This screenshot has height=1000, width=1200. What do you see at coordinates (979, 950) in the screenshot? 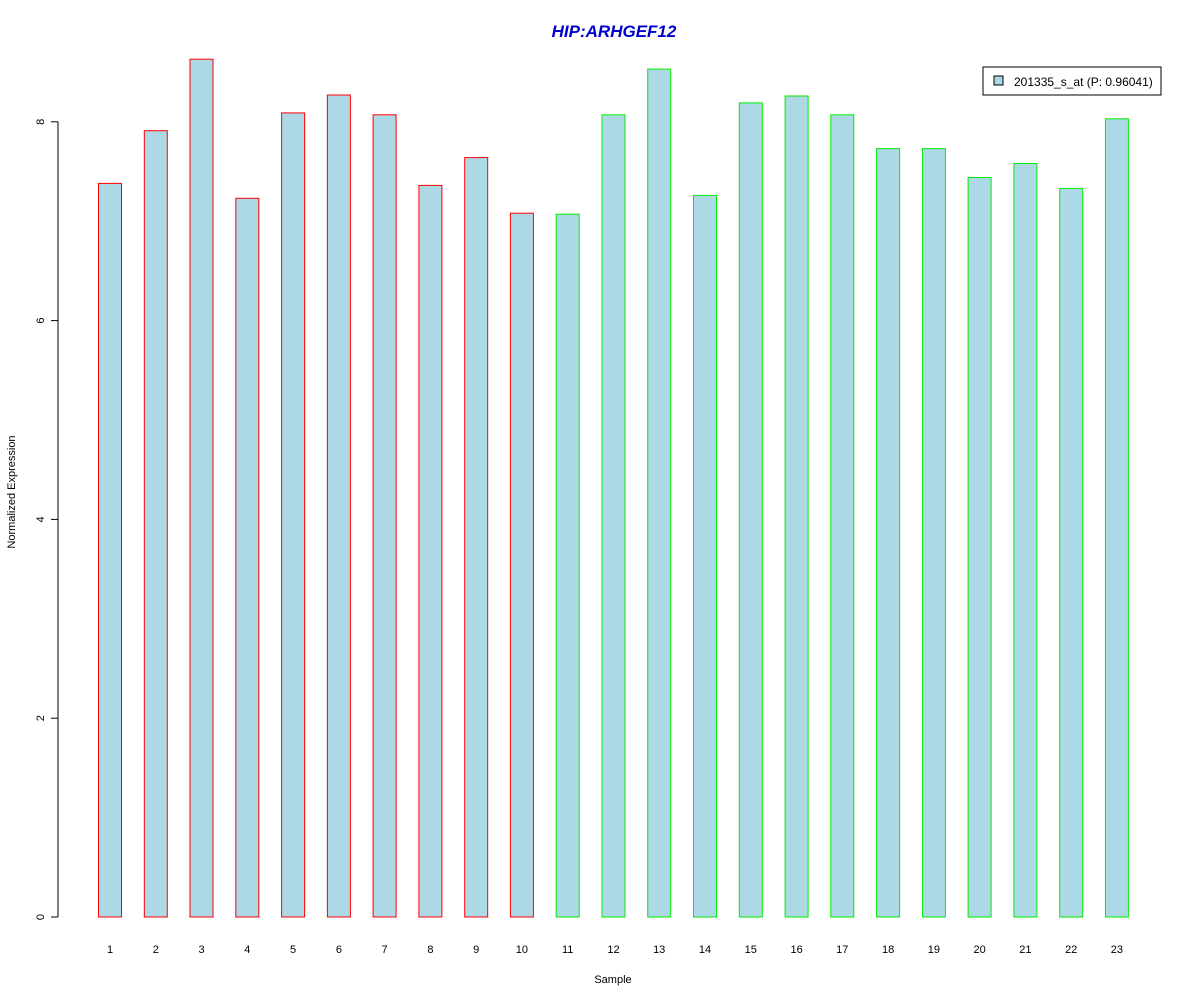
I see `x-tick-label: 20` at bounding box center [979, 950].